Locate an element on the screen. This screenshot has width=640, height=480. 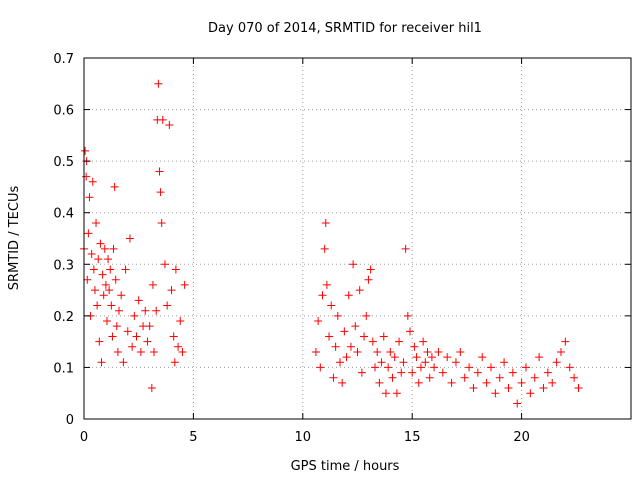
y-tick-label: 0.4 is located at coordinates (63, 214).